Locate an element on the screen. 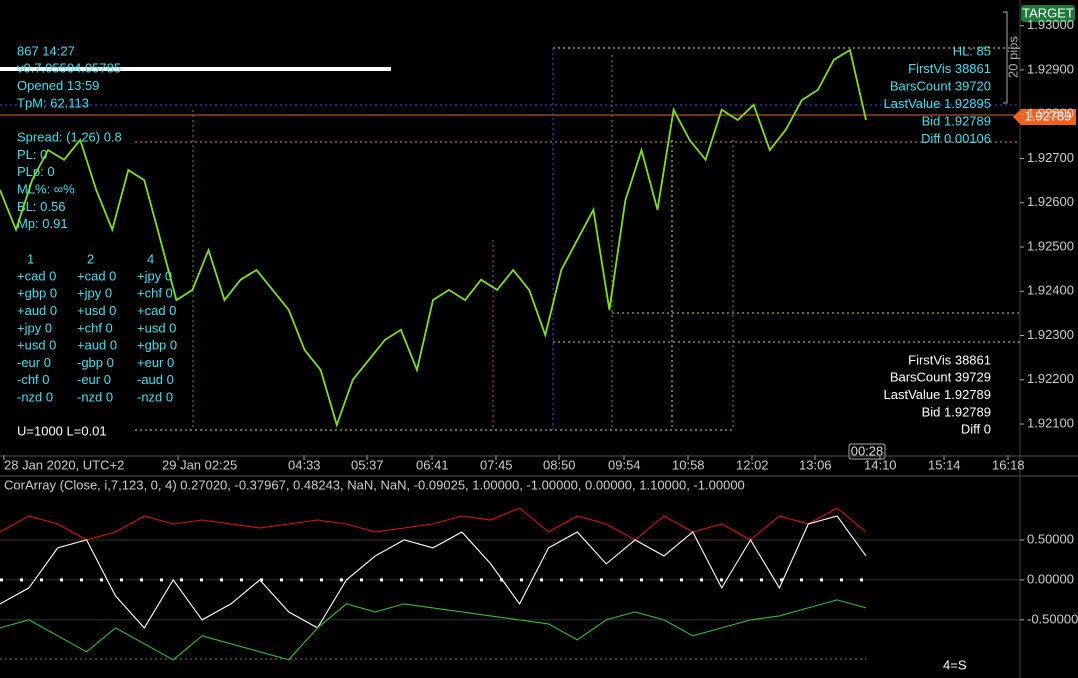  x-tick-label: 28 Jan 2020, UTC+2 is located at coordinates (64, 464).